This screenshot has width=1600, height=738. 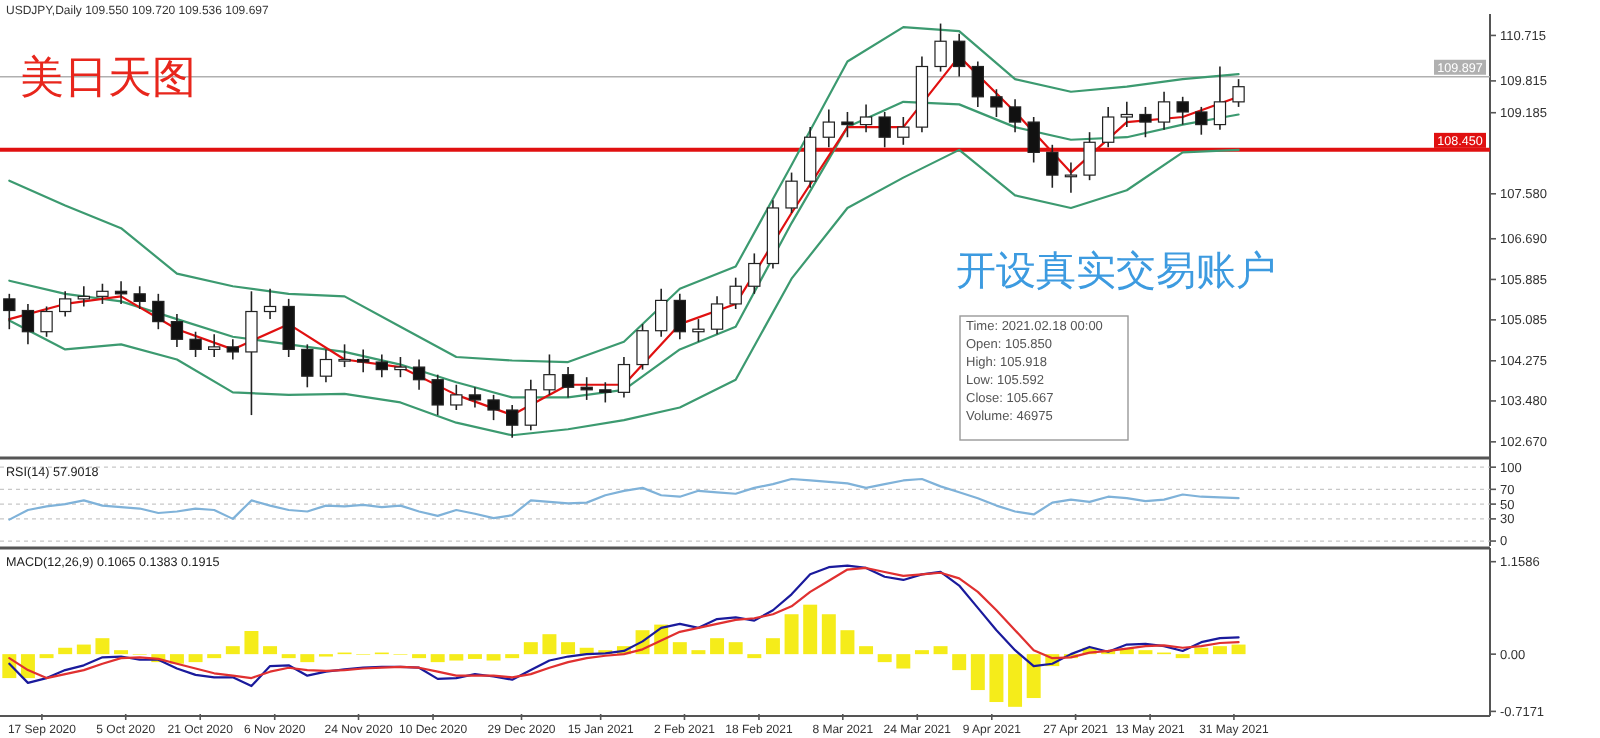 I want to click on annotation: 开设真实交易账户, so click(x=1116, y=272).